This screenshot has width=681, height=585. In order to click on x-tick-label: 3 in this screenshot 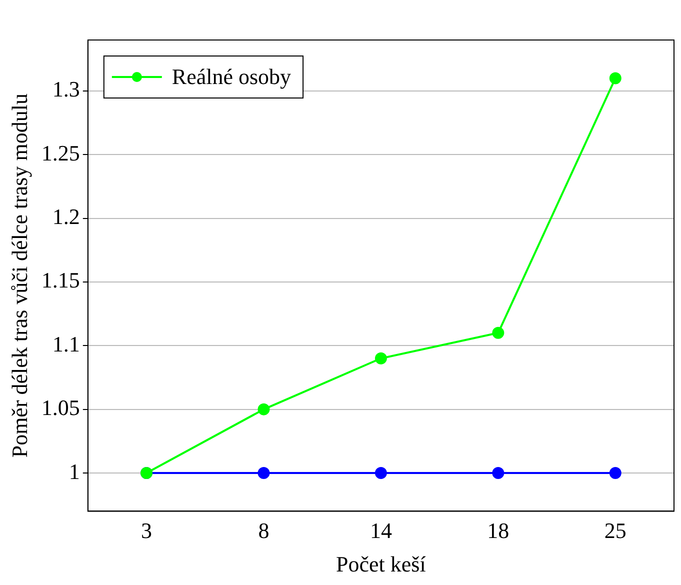, I will do `click(146, 531)`.